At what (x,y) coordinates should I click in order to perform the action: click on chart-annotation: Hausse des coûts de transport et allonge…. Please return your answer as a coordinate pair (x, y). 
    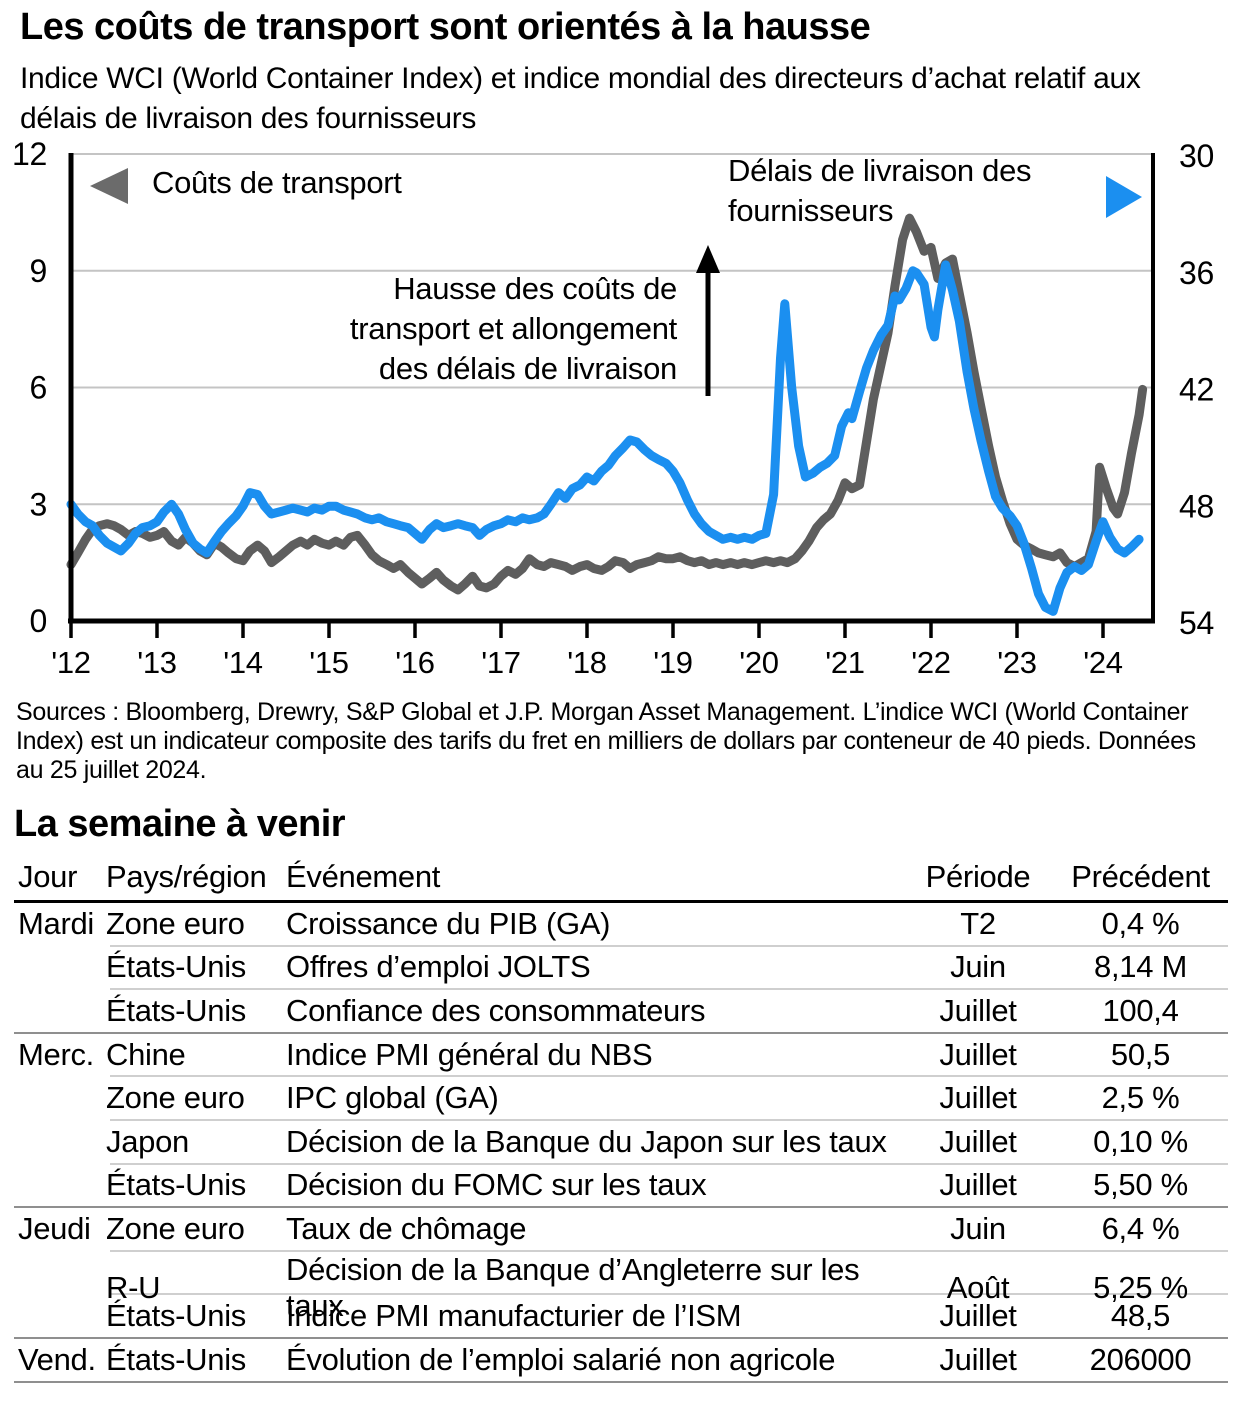
    Looking at the image, I should click on (513, 328).